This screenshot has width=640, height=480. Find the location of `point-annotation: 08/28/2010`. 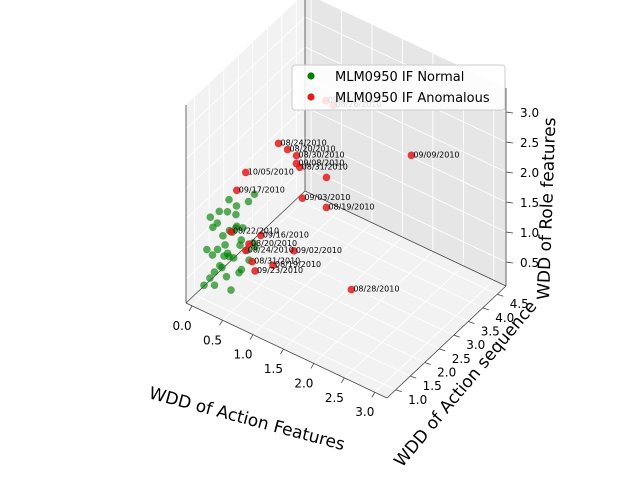

point-annotation: 08/28/2010 is located at coordinates (376, 289).